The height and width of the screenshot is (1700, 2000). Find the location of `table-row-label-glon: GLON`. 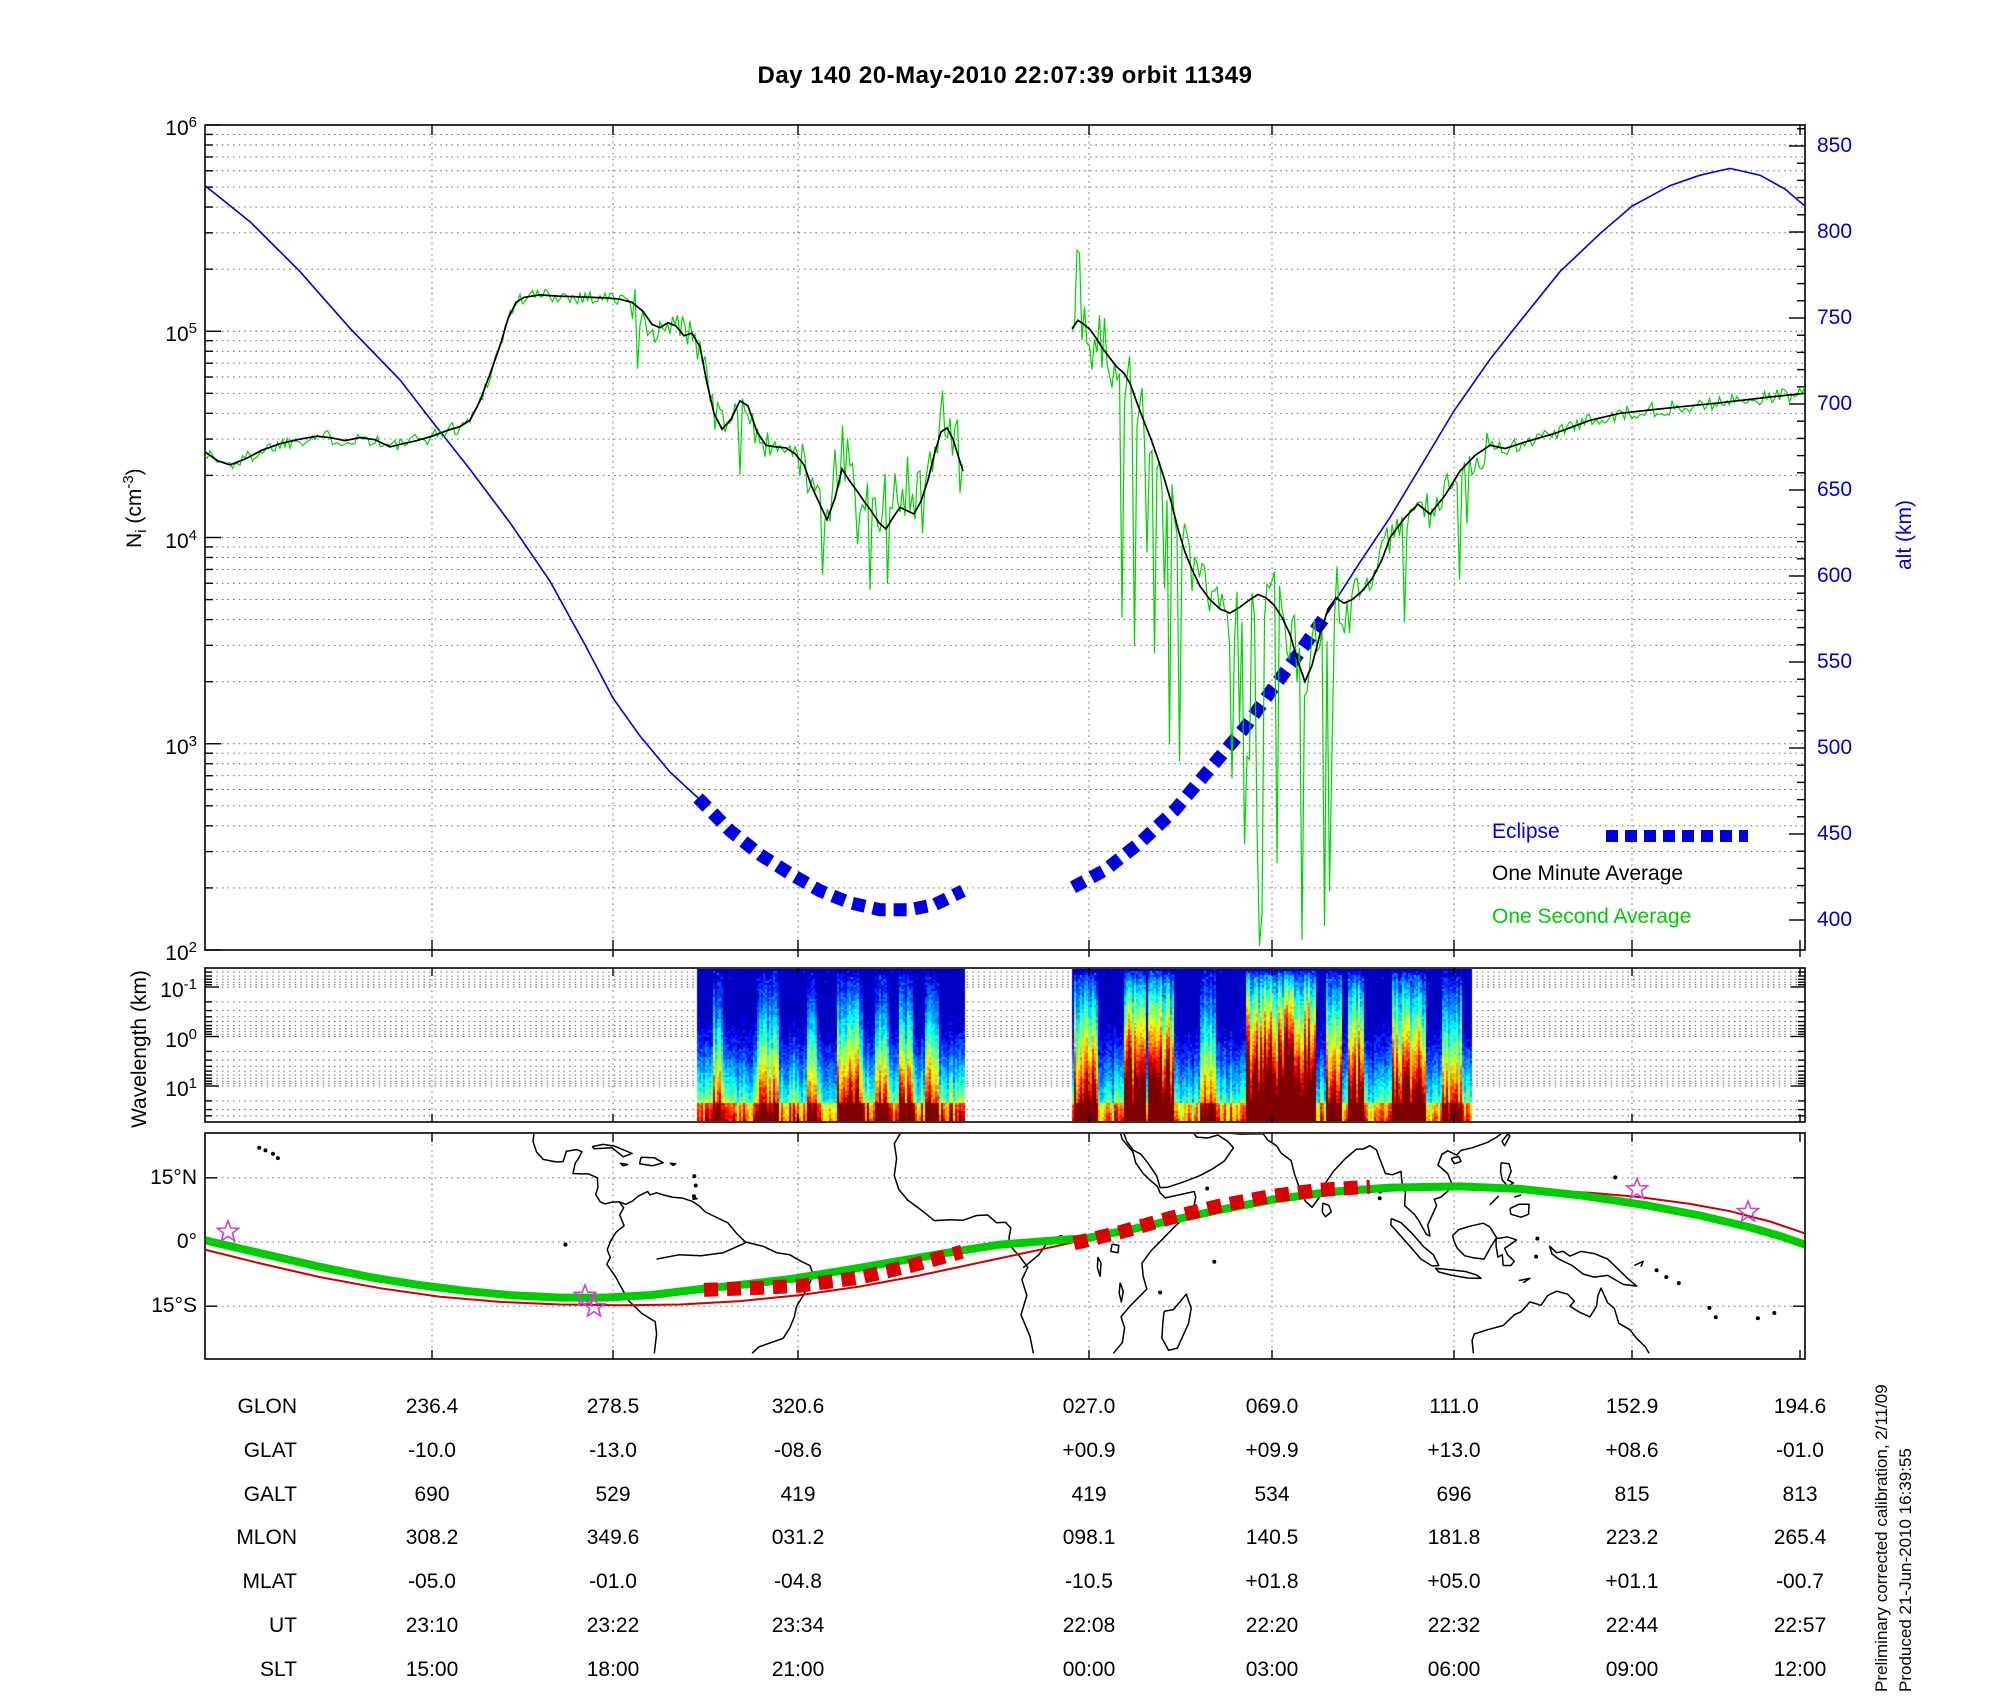

table-row-label-glon: GLON is located at coordinates (267, 1406).